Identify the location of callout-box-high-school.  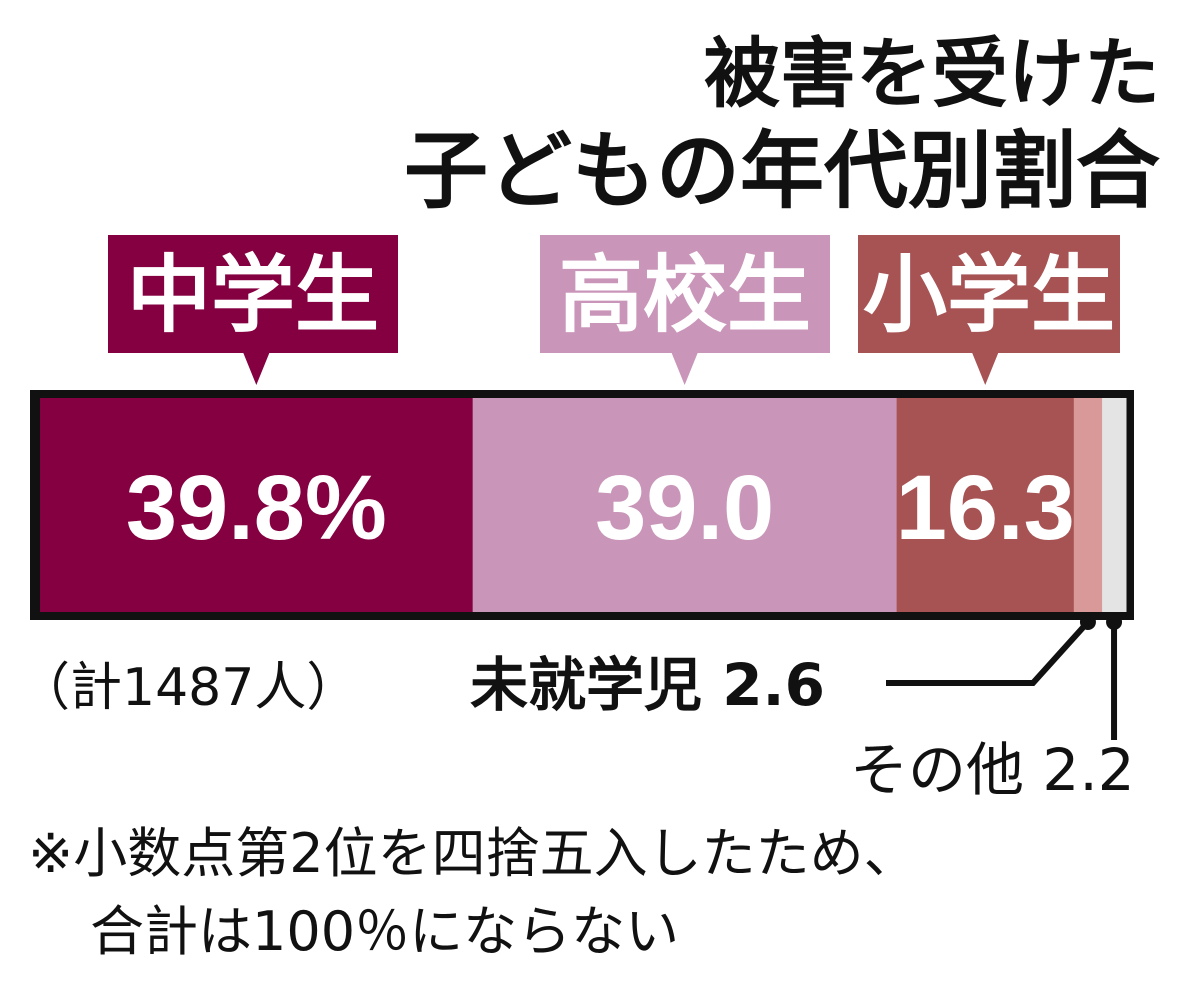
(685, 310).